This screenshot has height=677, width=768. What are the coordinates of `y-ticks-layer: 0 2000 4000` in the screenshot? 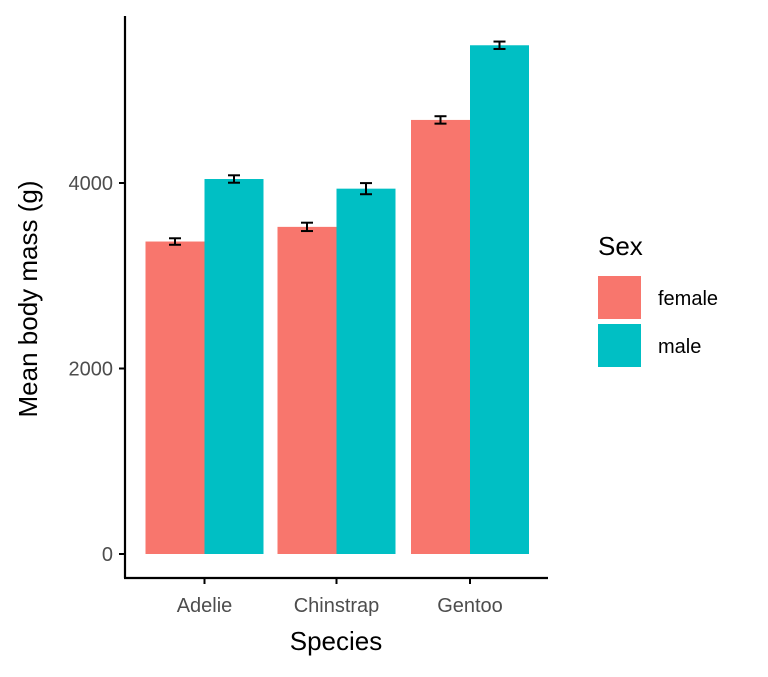 It's located at (97, 369).